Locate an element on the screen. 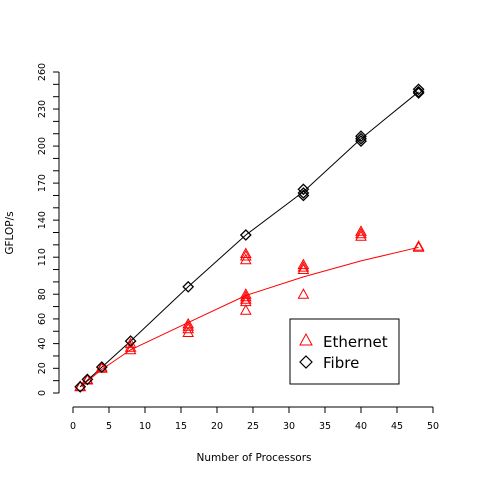 The image size is (480, 480). legend-fibre-label: Fibre is located at coordinates (341, 363).